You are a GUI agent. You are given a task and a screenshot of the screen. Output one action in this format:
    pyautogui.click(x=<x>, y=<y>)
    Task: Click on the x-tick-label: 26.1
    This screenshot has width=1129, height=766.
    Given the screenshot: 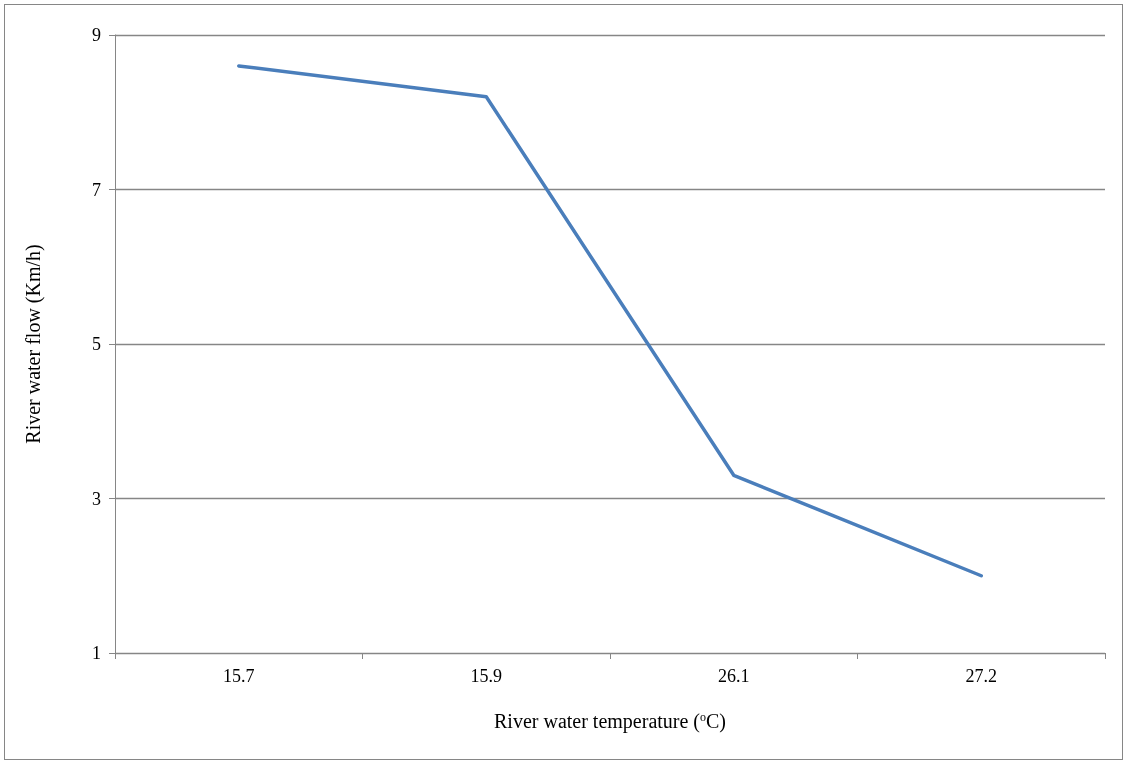 What is the action you would take?
    pyautogui.click(x=734, y=676)
    